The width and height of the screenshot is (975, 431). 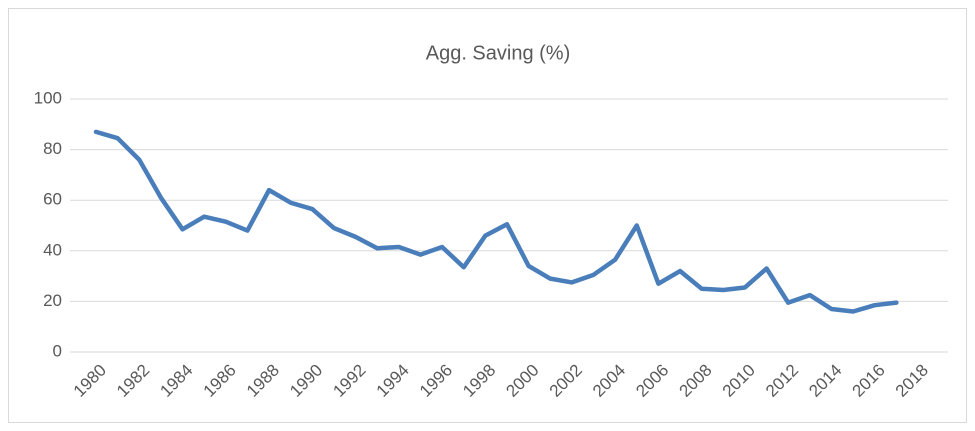 I want to click on y-tick-label: 100, so click(x=48, y=97).